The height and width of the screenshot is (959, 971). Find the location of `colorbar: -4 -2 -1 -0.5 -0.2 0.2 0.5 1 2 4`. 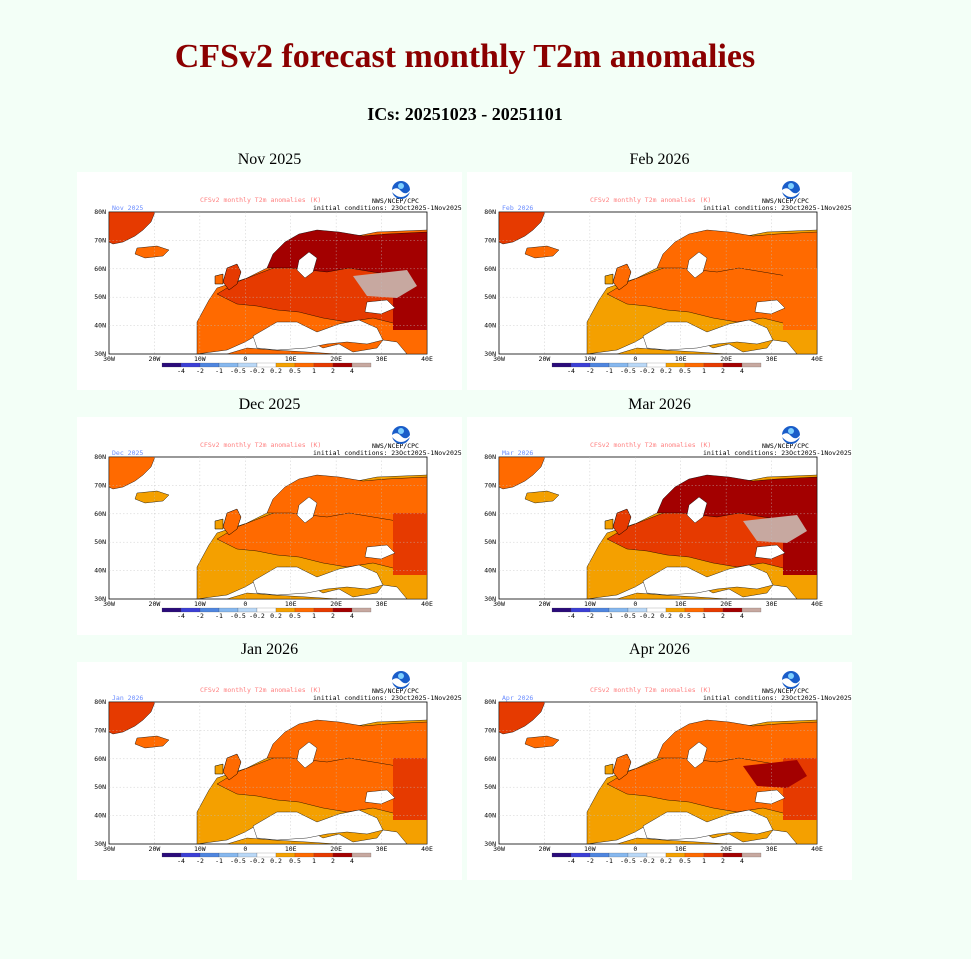

colorbar: -4 -2 -1 -0.5 -0.2 0.2 0.5 1 2 4 is located at coordinates (656, 368).